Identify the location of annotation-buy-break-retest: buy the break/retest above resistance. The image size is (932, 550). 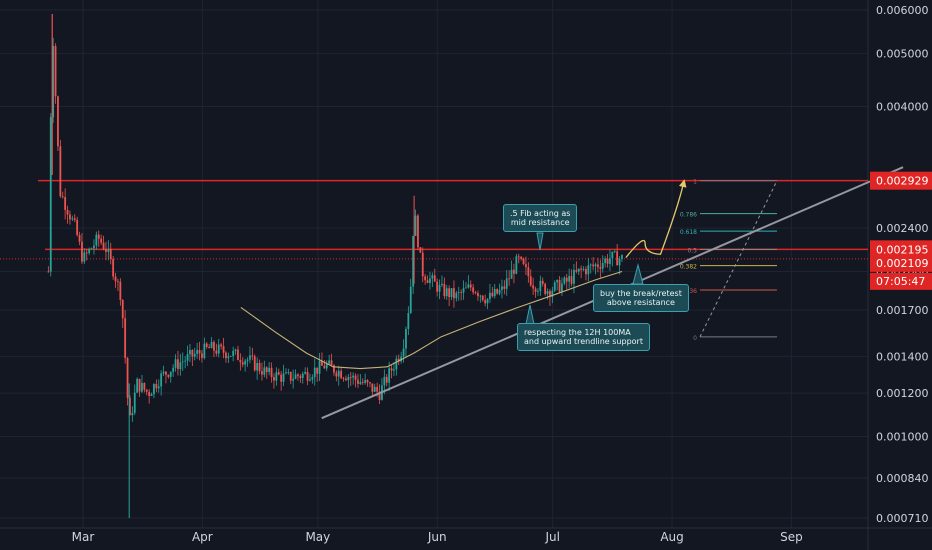
(641, 298).